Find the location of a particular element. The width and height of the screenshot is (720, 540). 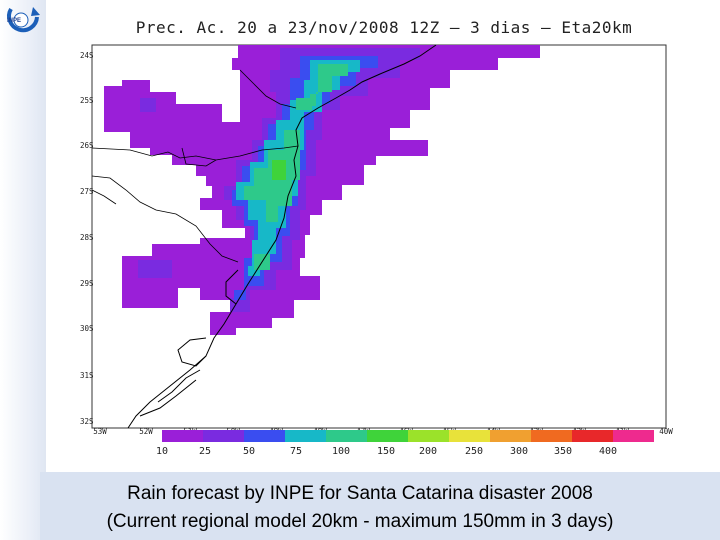

lat-labels: 24S 25S 26S 27S 28S 29S 30S 31S 32S is located at coordinates (87, 238).